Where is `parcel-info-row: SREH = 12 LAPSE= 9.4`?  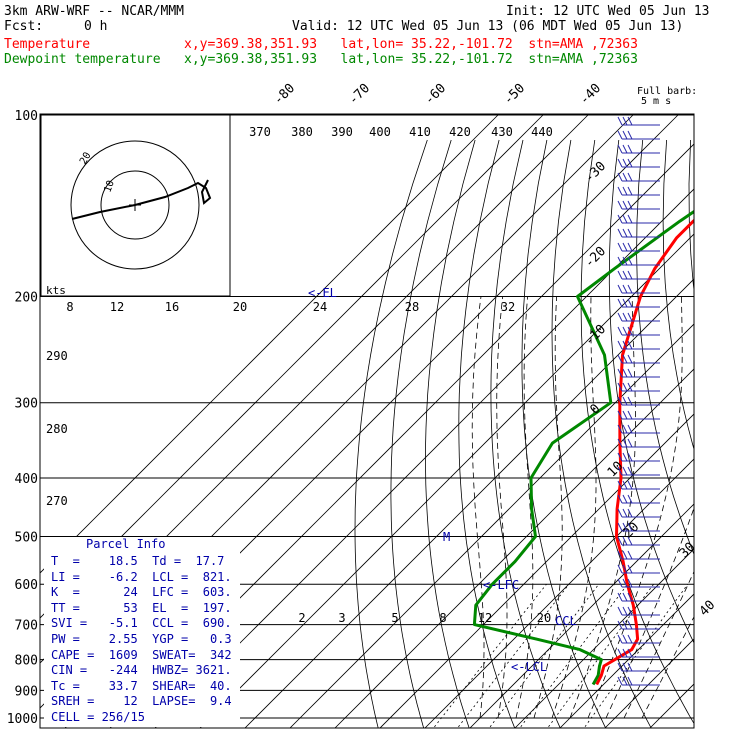
parcel-info-row: SREH = 12 LAPSE= 9.4 is located at coordinates (141, 701).